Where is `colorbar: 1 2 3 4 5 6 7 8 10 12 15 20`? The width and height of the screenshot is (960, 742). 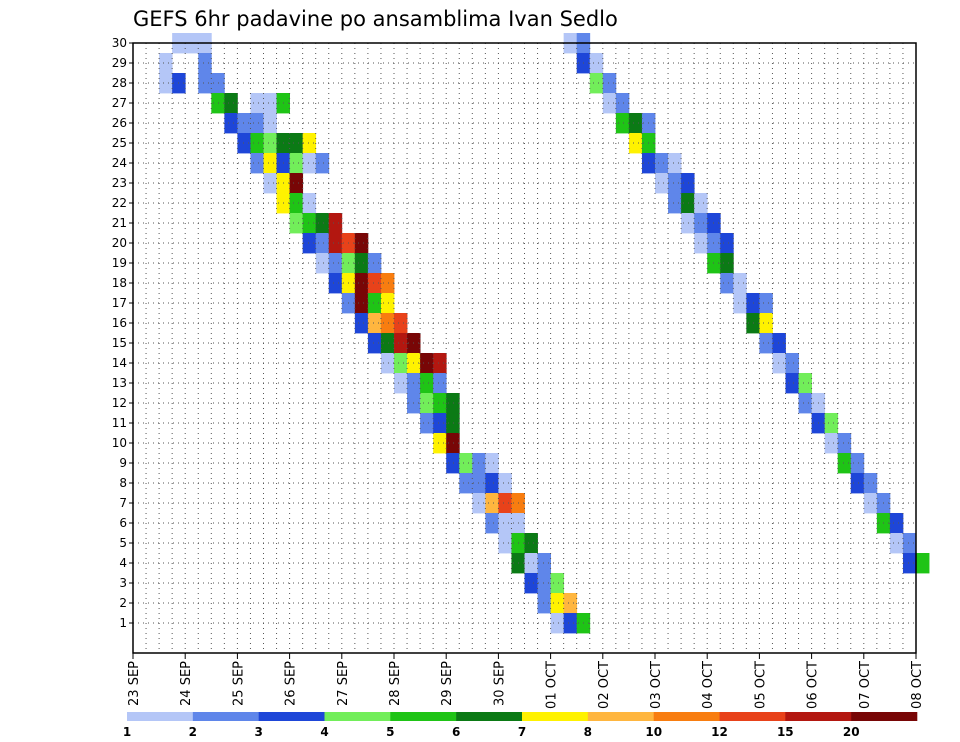
colorbar: 1 2 3 4 5 6 7 8 10 12 15 20 is located at coordinates (520, 725).